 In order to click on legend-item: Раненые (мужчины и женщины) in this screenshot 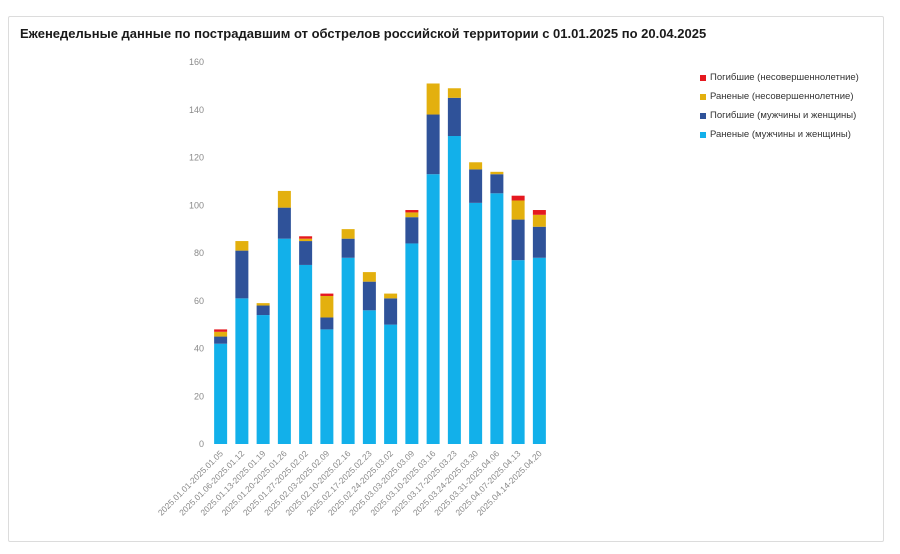, I will do `click(779, 134)`.